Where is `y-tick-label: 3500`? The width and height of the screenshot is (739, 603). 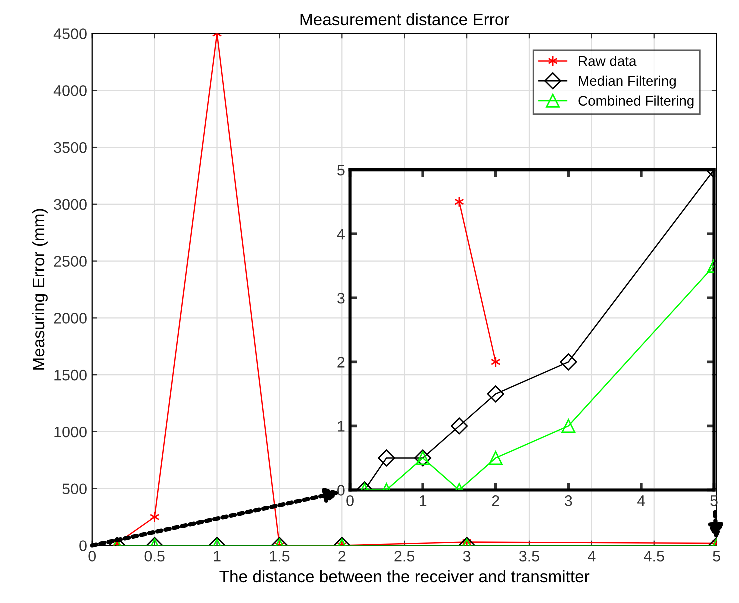 y-tick-label: 3500 is located at coordinates (70, 148).